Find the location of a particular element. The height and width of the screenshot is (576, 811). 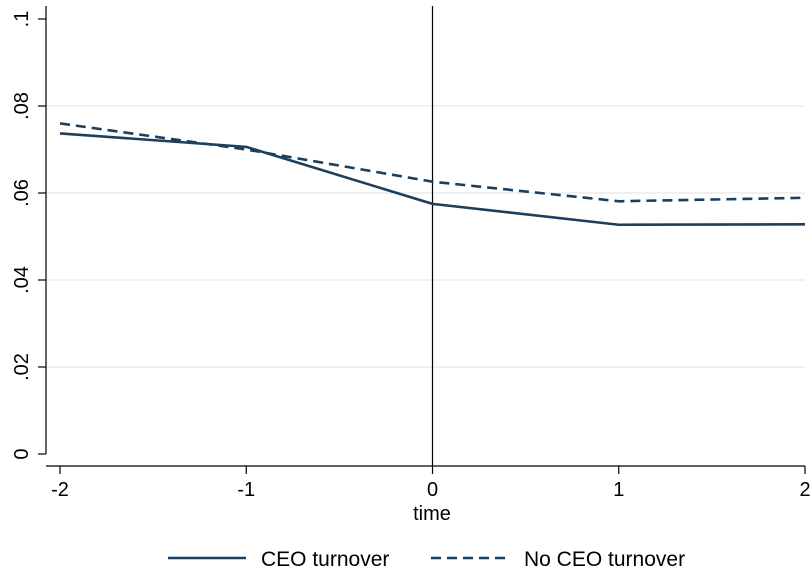

y-tick-label-5: .1 is located at coordinates (22, 19).